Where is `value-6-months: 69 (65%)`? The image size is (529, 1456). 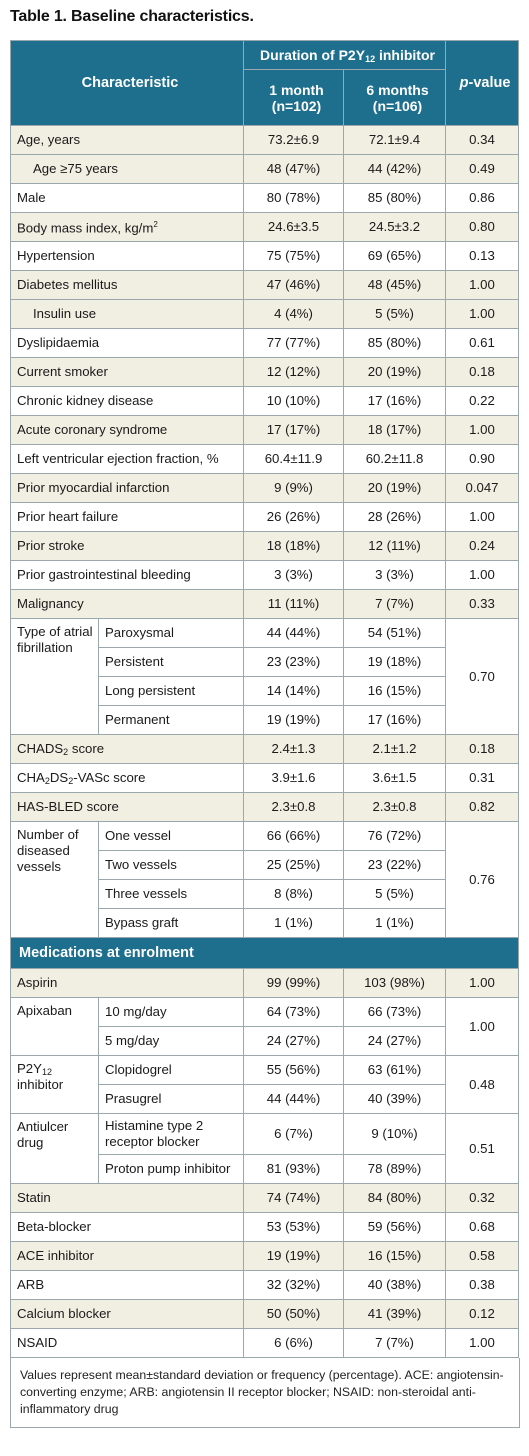
value-6-months: 69 (65%) is located at coordinates (394, 256).